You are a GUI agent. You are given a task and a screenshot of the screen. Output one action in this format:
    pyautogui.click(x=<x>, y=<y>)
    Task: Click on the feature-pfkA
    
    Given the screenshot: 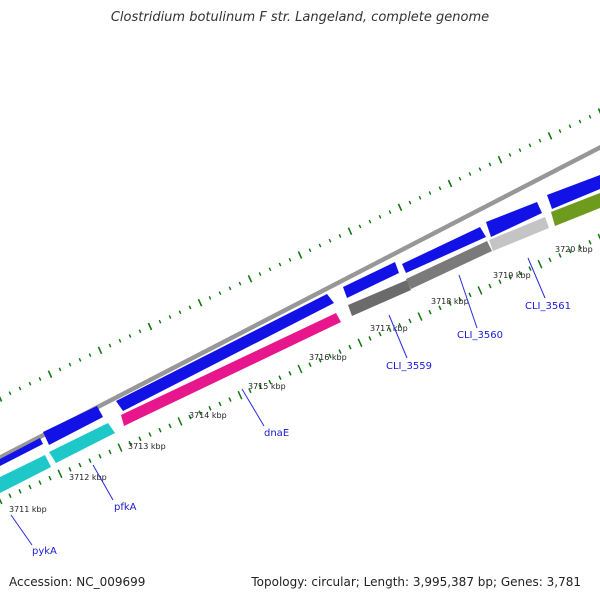 What is the action you would take?
    pyautogui.click(x=82, y=443)
    